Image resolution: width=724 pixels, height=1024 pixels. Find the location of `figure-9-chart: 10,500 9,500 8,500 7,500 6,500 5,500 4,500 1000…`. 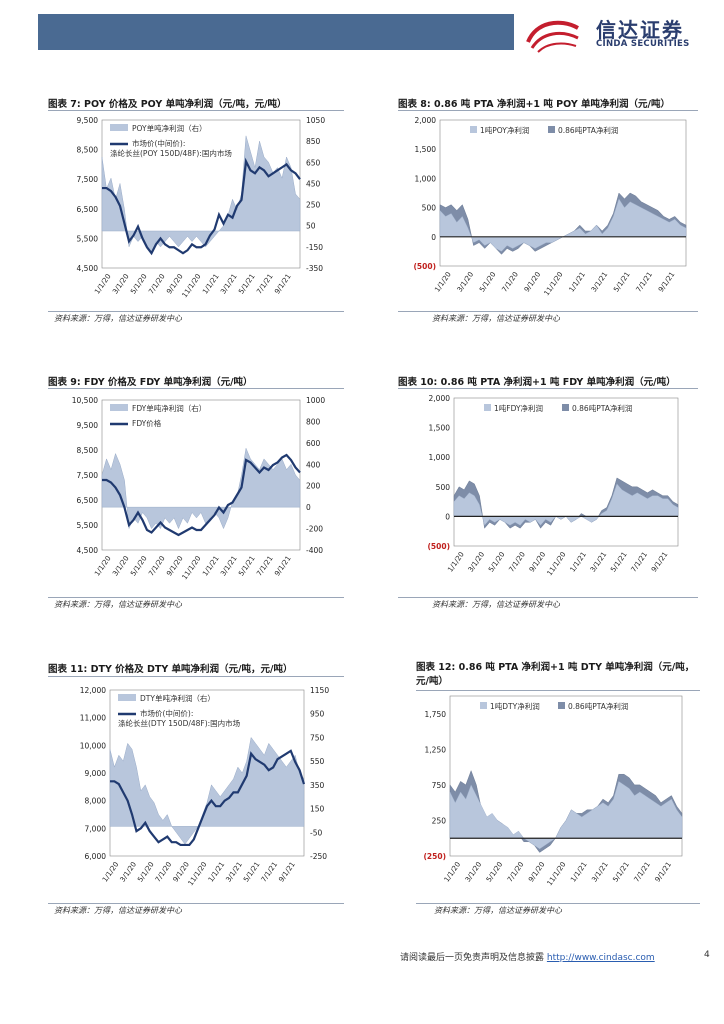

figure-9-chart: 10,500 9,500 8,500 7,500 6,500 5,500 4,500 1000… is located at coordinates (199, 488).